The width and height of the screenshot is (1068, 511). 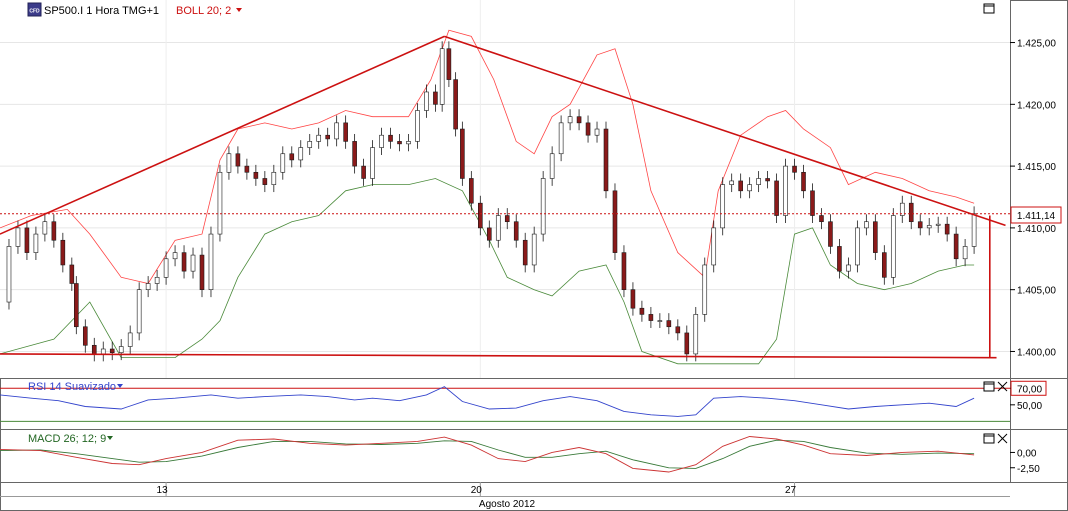 I want to click on rsi-tick-label: 70,00, so click(x=1029, y=389).